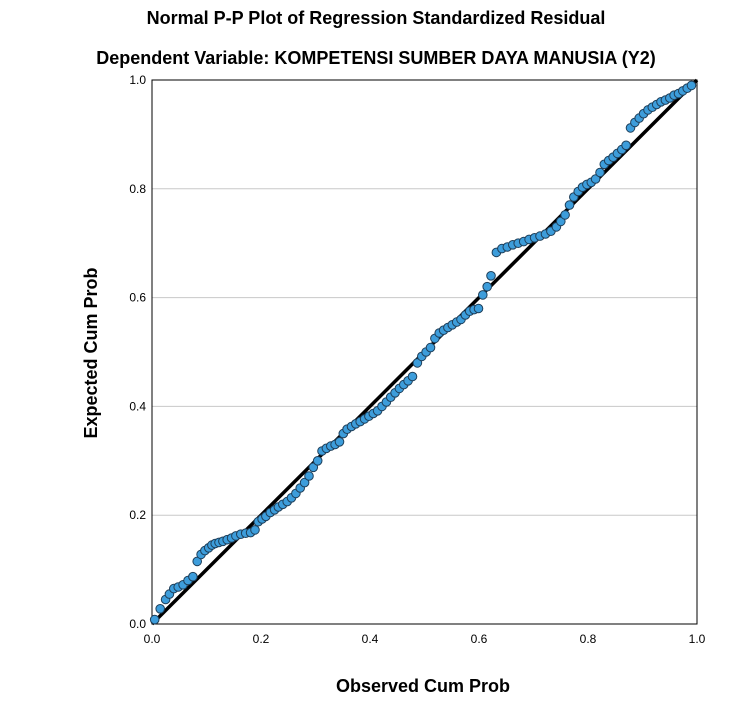 This screenshot has height=702, width=753. Describe the element at coordinates (137, 298) in the screenshot. I see `y-tick-label: 0.6` at that location.